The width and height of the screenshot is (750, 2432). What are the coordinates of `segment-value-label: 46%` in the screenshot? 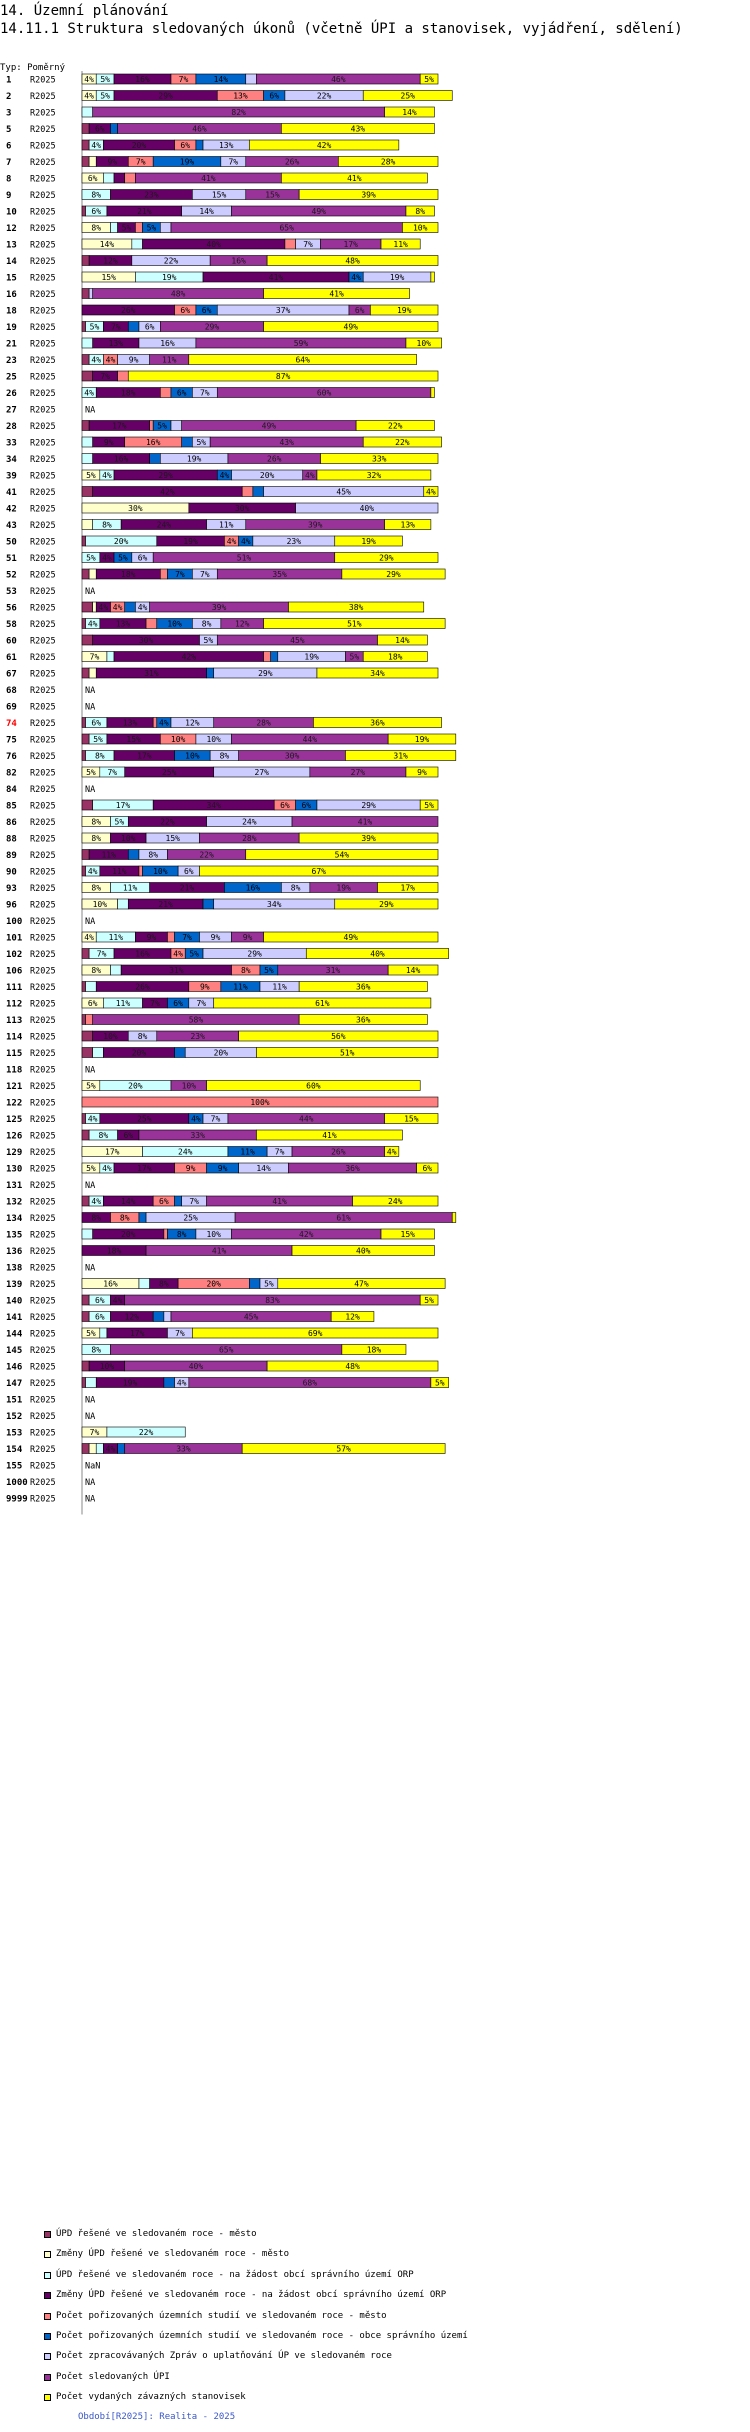 It's located at (199, 129).